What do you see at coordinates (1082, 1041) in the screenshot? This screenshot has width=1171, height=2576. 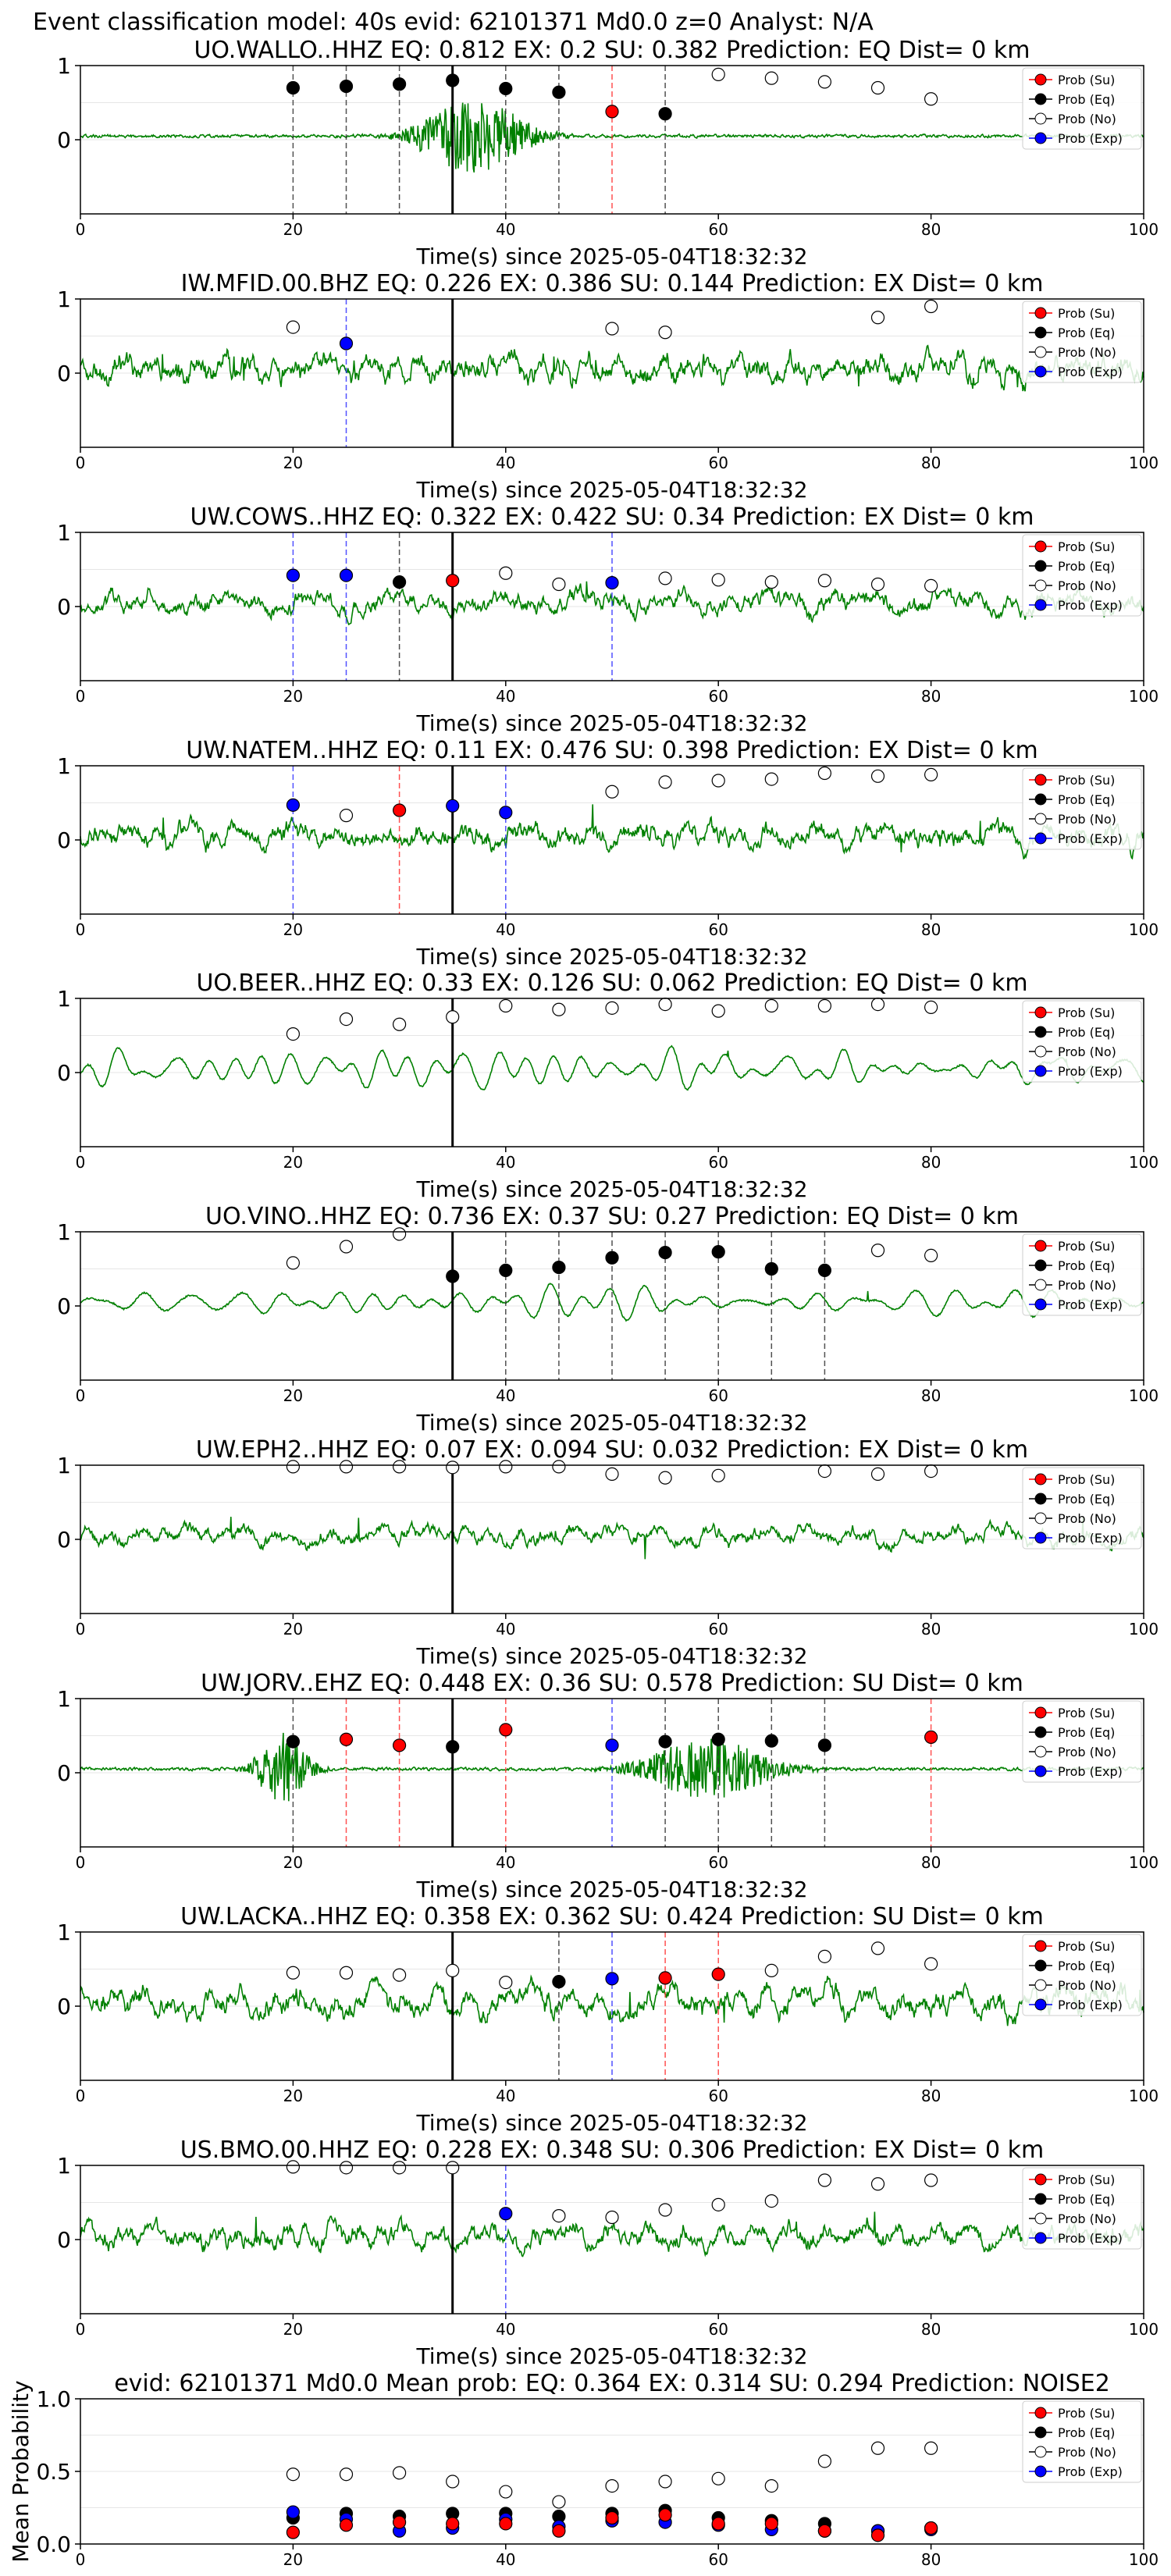 I see `legend-4: Prob (Su) Prob (Eq) Prob (No) Prob (Exp)` at bounding box center [1082, 1041].